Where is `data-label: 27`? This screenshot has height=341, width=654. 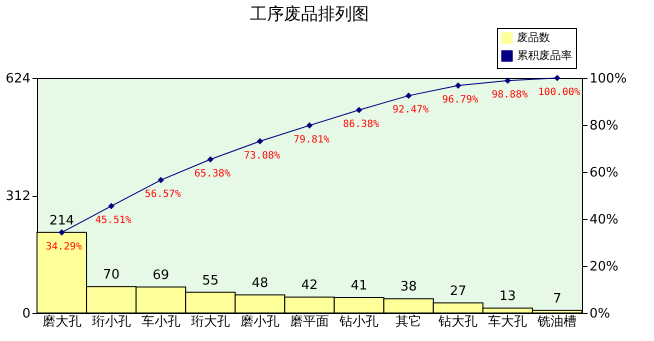 data-label: 27 is located at coordinates (458, 291).